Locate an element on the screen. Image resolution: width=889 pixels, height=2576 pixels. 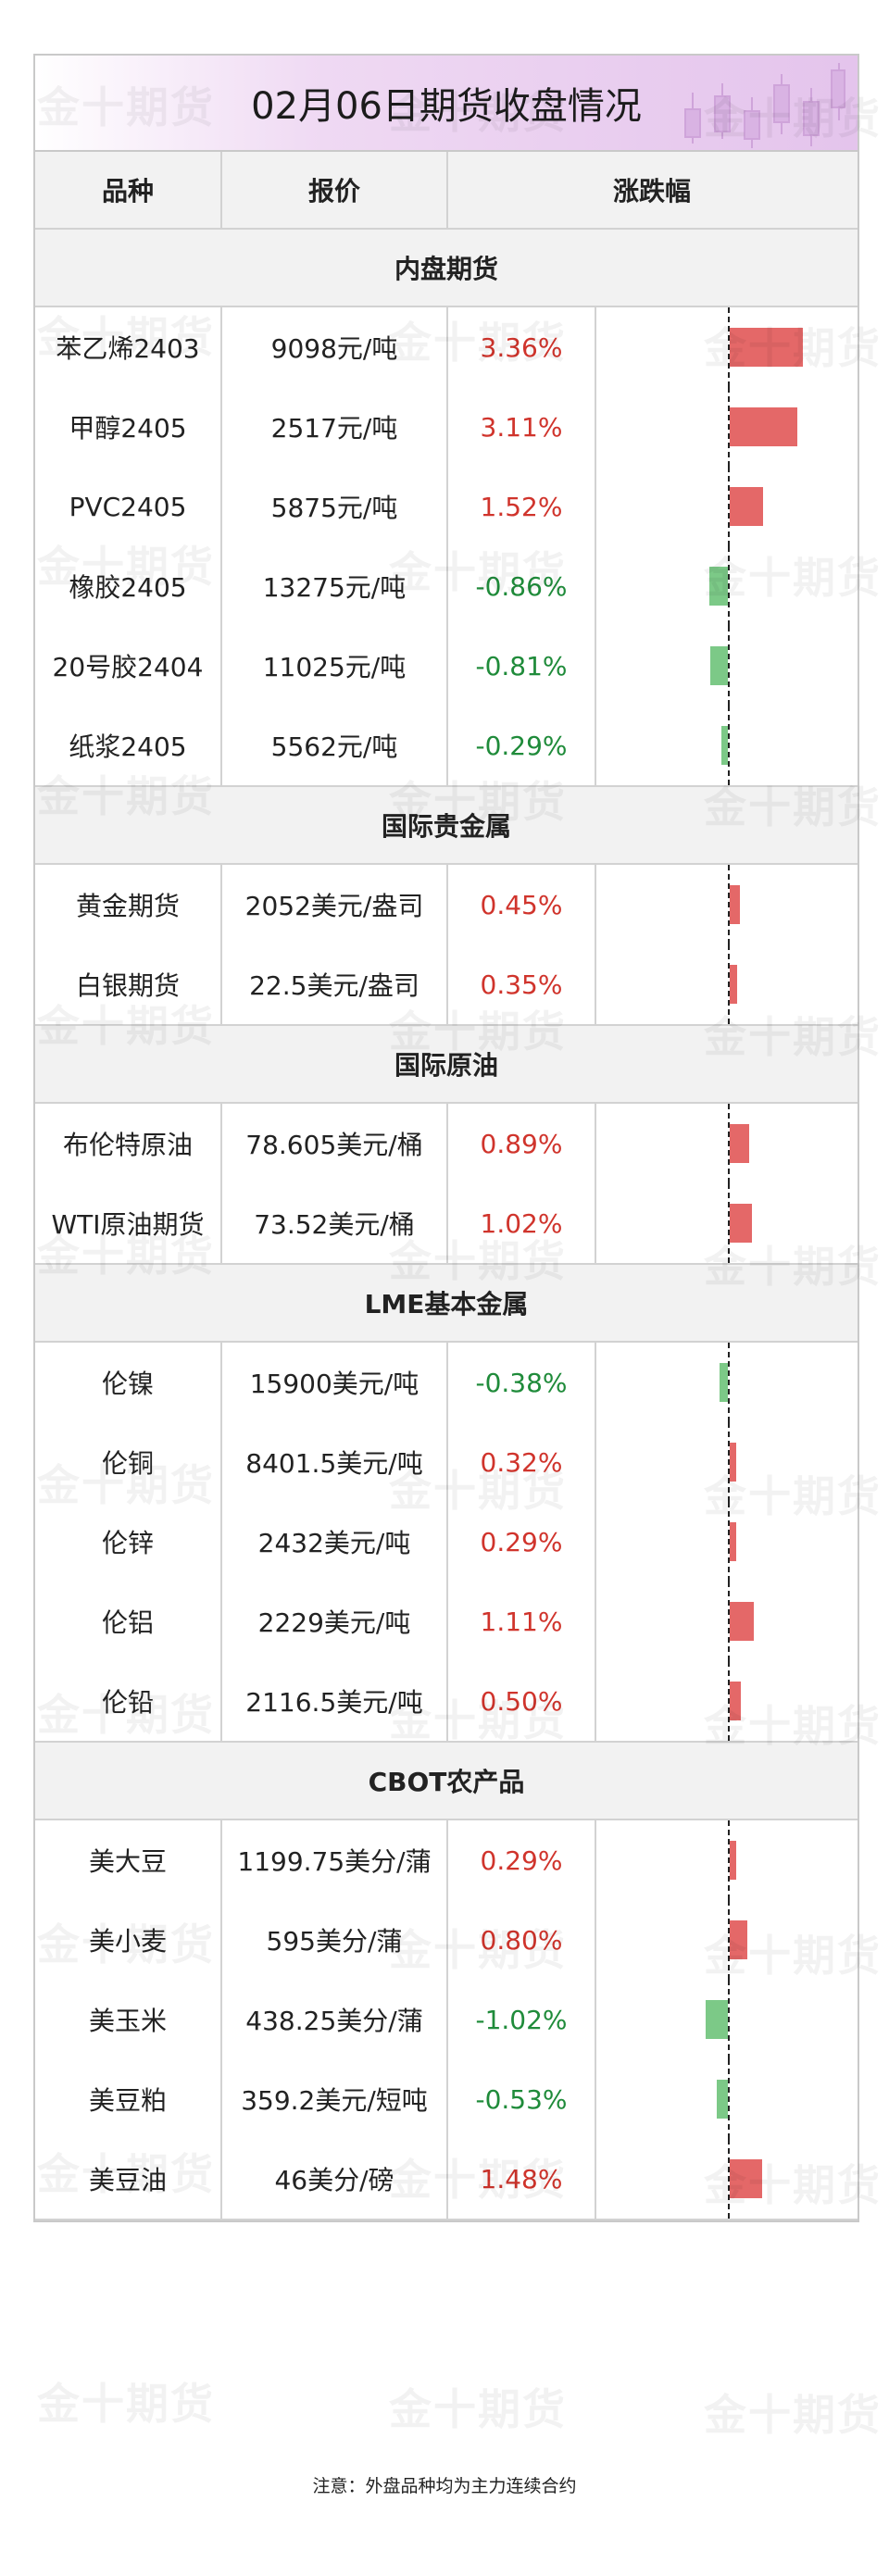
row-price: 2116.5美元/吨 is located at coordinates (333, 1701).